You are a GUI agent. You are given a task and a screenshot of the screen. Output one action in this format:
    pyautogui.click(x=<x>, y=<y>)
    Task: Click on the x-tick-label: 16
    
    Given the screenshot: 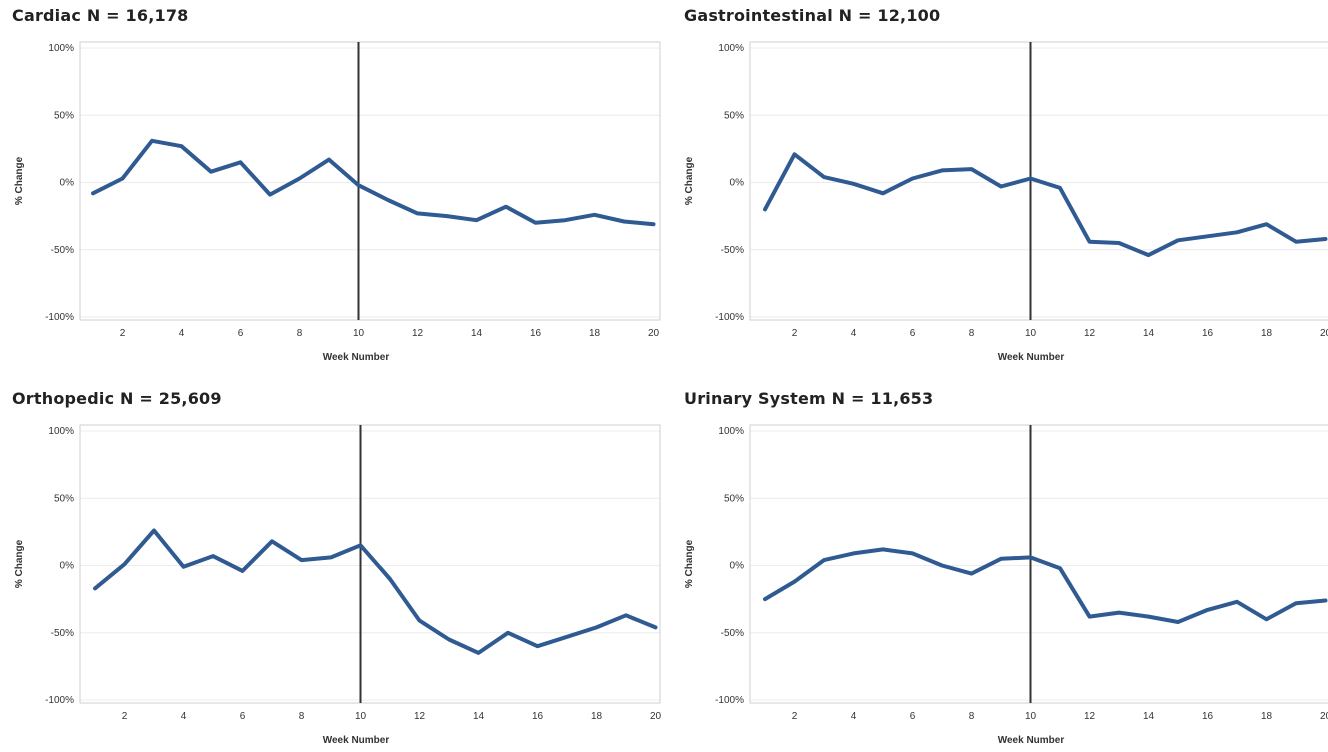 What is the action you would take?
    pyautogui.click(x=1208, y=716)
    